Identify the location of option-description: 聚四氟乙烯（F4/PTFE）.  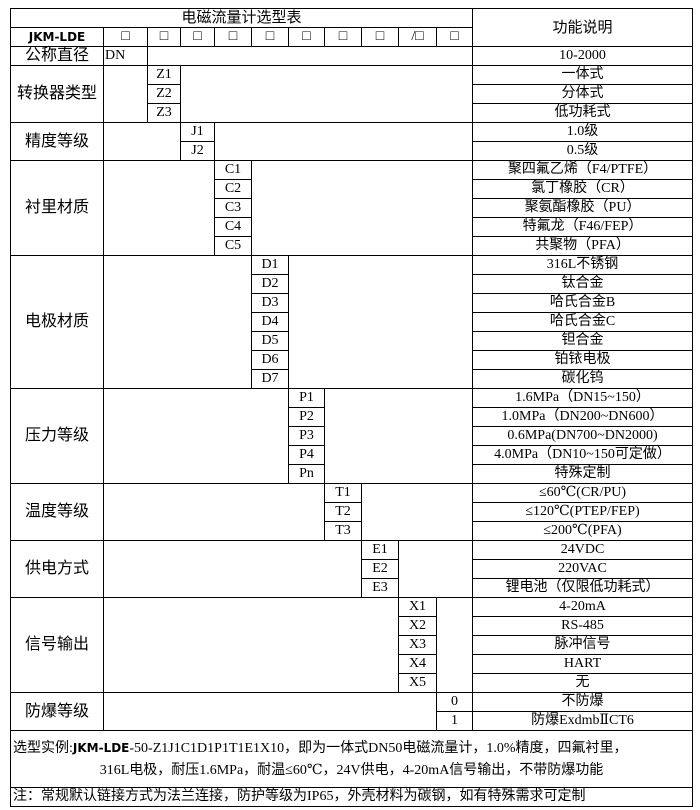
(583, 170).